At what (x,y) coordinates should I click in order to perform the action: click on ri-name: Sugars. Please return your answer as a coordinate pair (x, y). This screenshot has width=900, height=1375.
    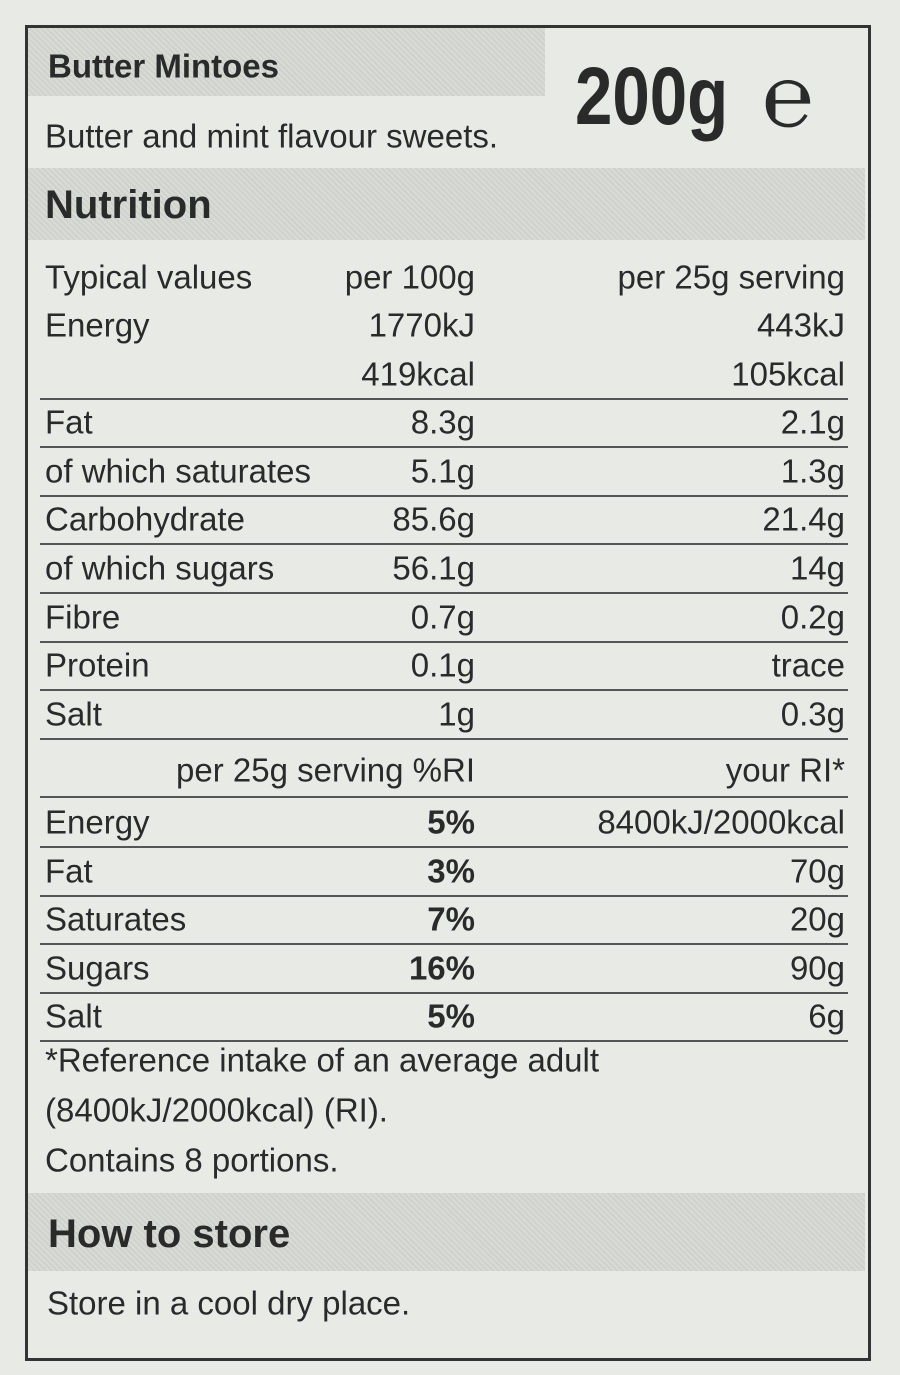
    Looking at the image, I should click on (97, 968).